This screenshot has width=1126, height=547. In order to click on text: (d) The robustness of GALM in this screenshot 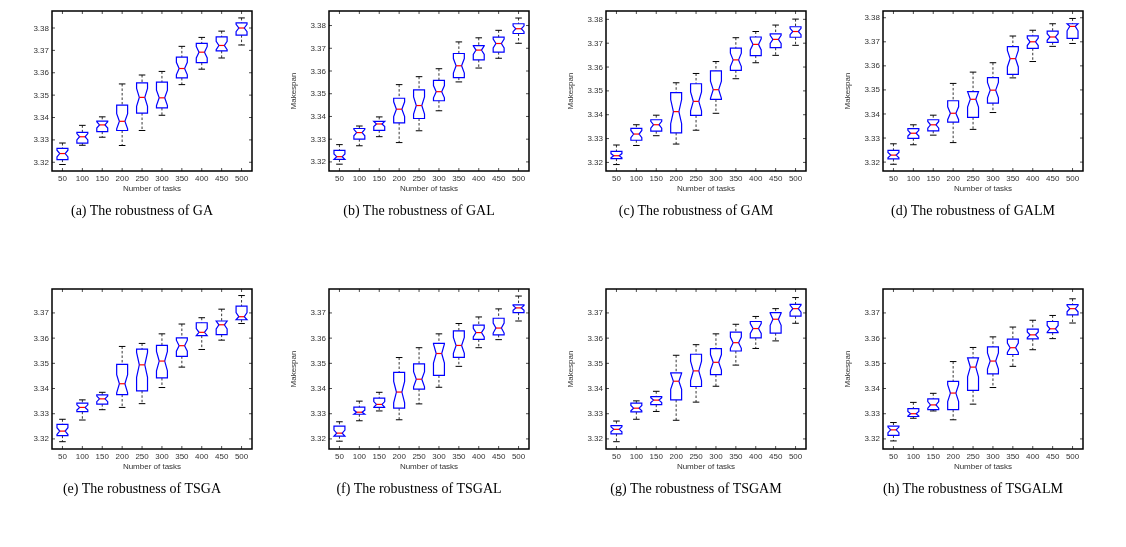, I will do `click(973, 211)`.